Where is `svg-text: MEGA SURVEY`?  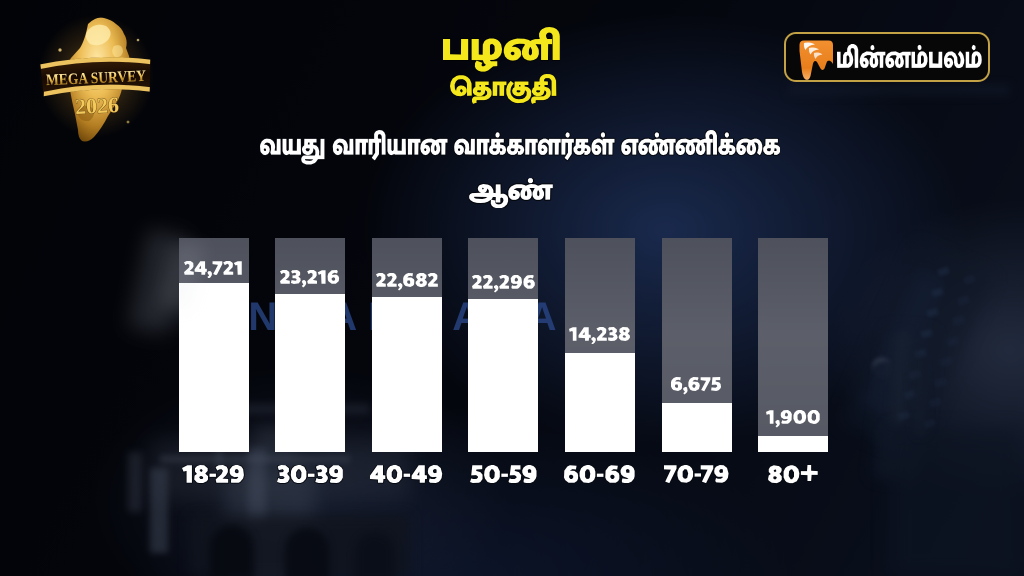 svg-text: MEGA SURVEY is located at coordinates (96, 78).